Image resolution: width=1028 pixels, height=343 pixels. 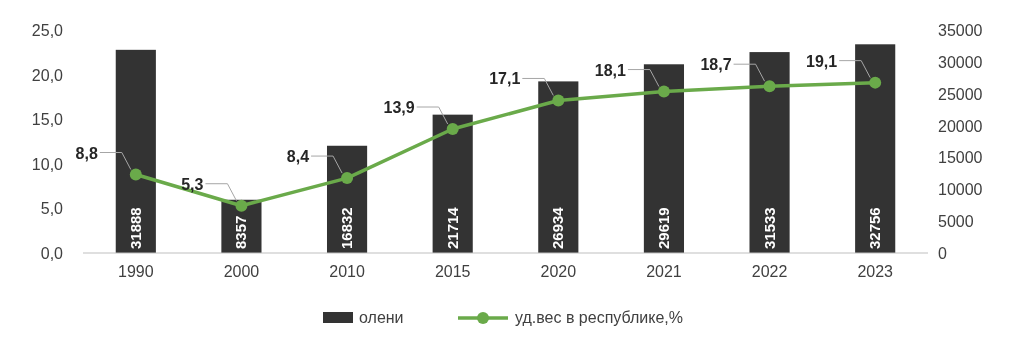 I want to click on y2-tick-label: 35000, so click(x=960, y=30).